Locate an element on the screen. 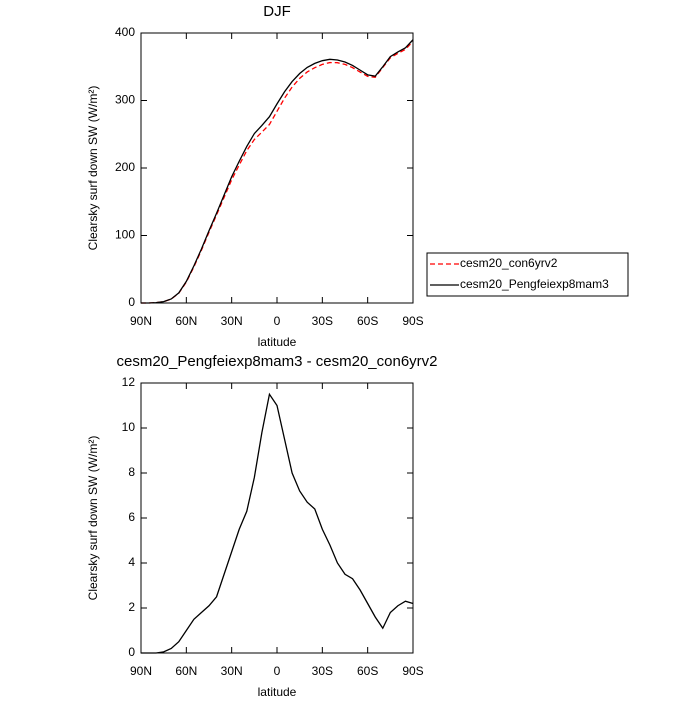  chart-title: DJF is located at coordinates (277, 11).